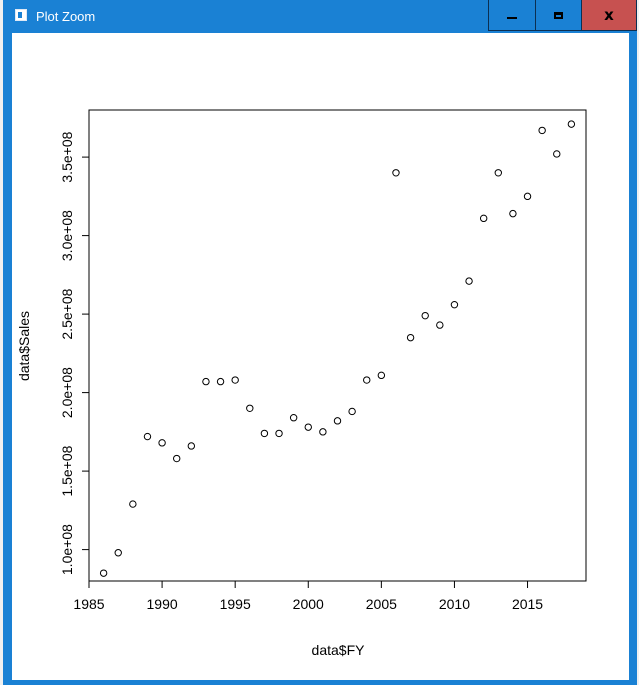 This screenshot has height=685, width=639. What do you see at coordinates (308, 604) in the screenshot?
I see `x-tick-label: 2000` at bounding box center [308, 604].